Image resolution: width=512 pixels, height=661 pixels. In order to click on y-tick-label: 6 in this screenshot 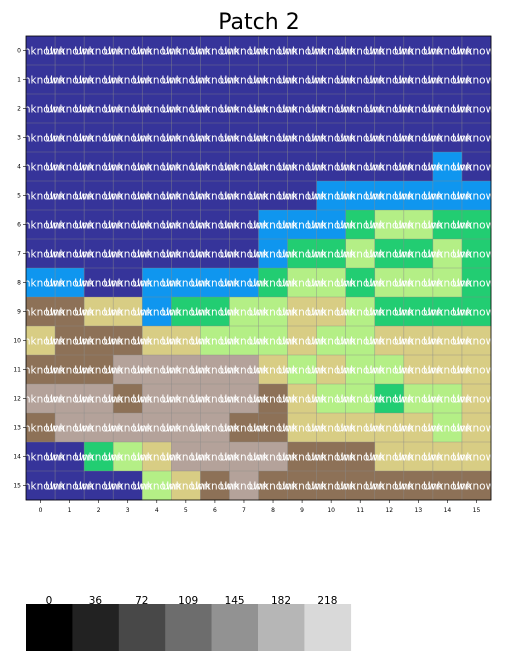, I will do `click(19, 225)`.